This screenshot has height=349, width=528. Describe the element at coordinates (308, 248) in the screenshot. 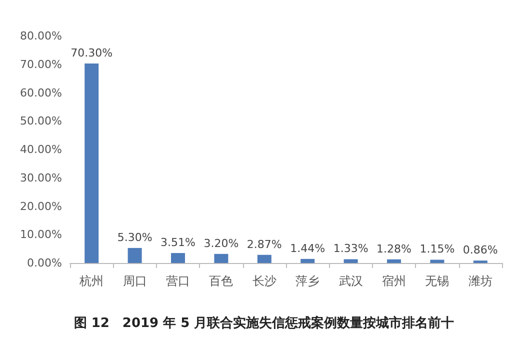

I see `data-label: 1.44%` at that location.